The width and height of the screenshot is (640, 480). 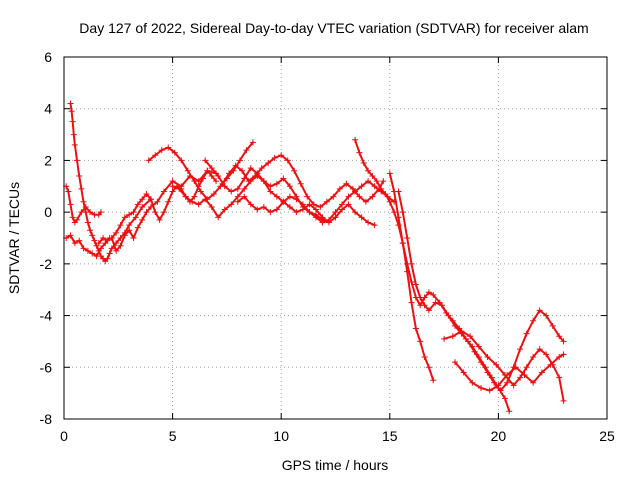 I want to click on y-tick-label: 2, so click(x=48, y=160).